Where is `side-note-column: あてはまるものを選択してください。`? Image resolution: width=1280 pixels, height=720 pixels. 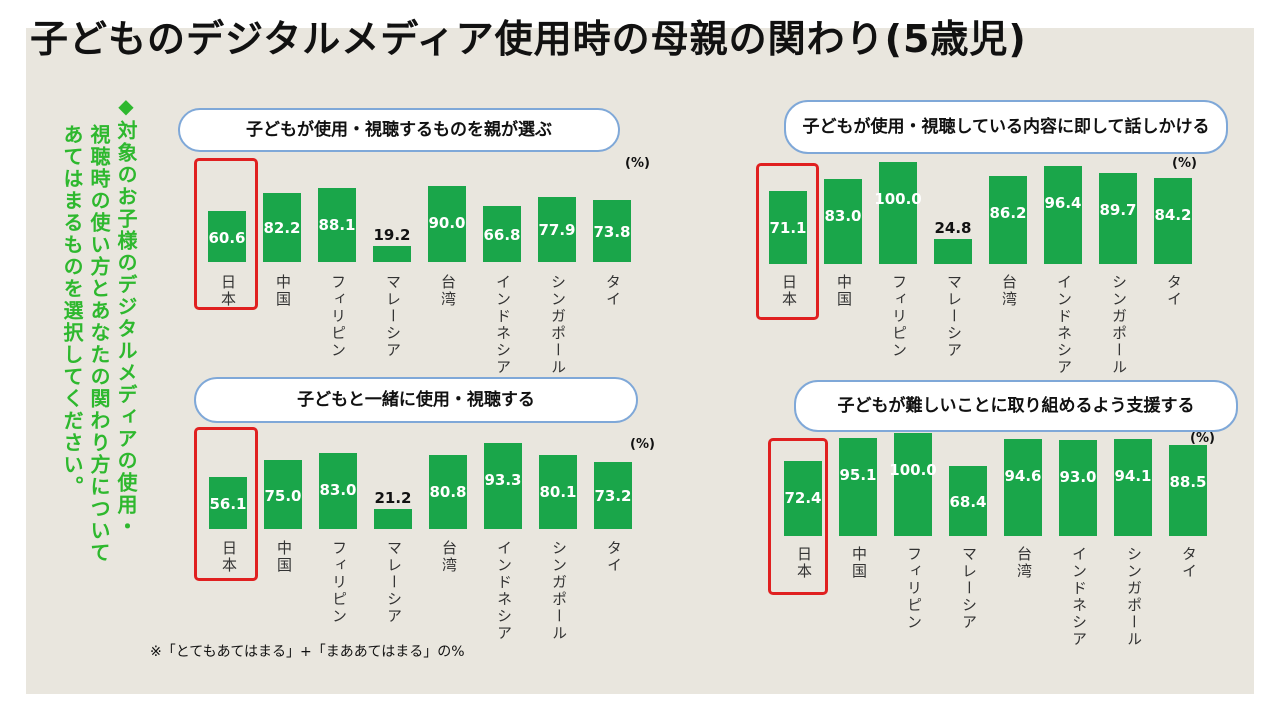
side-note-column: あてはまるものを選択してください。 is located at coordinates (72, 311).